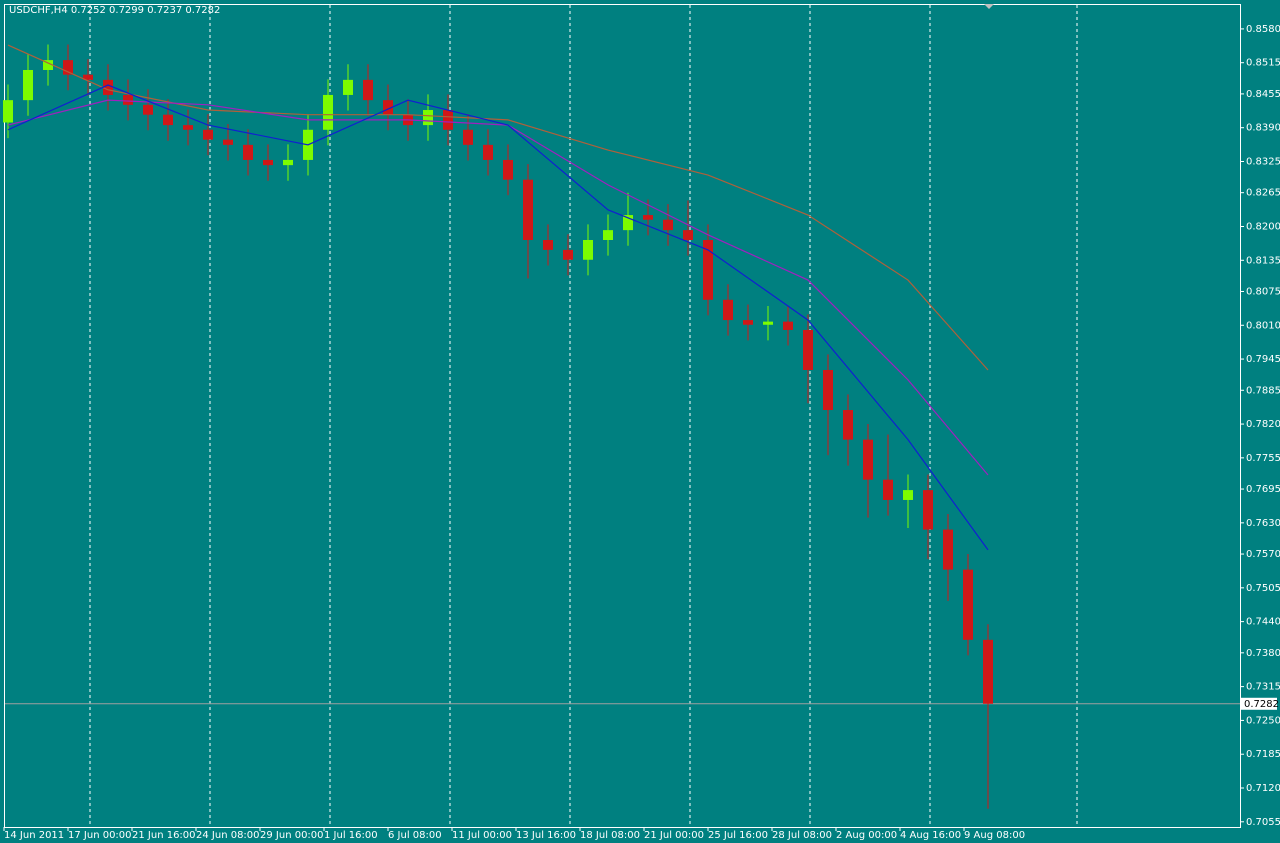  I want to click on y-tick-label: 0.7120, so click(1263, 788).